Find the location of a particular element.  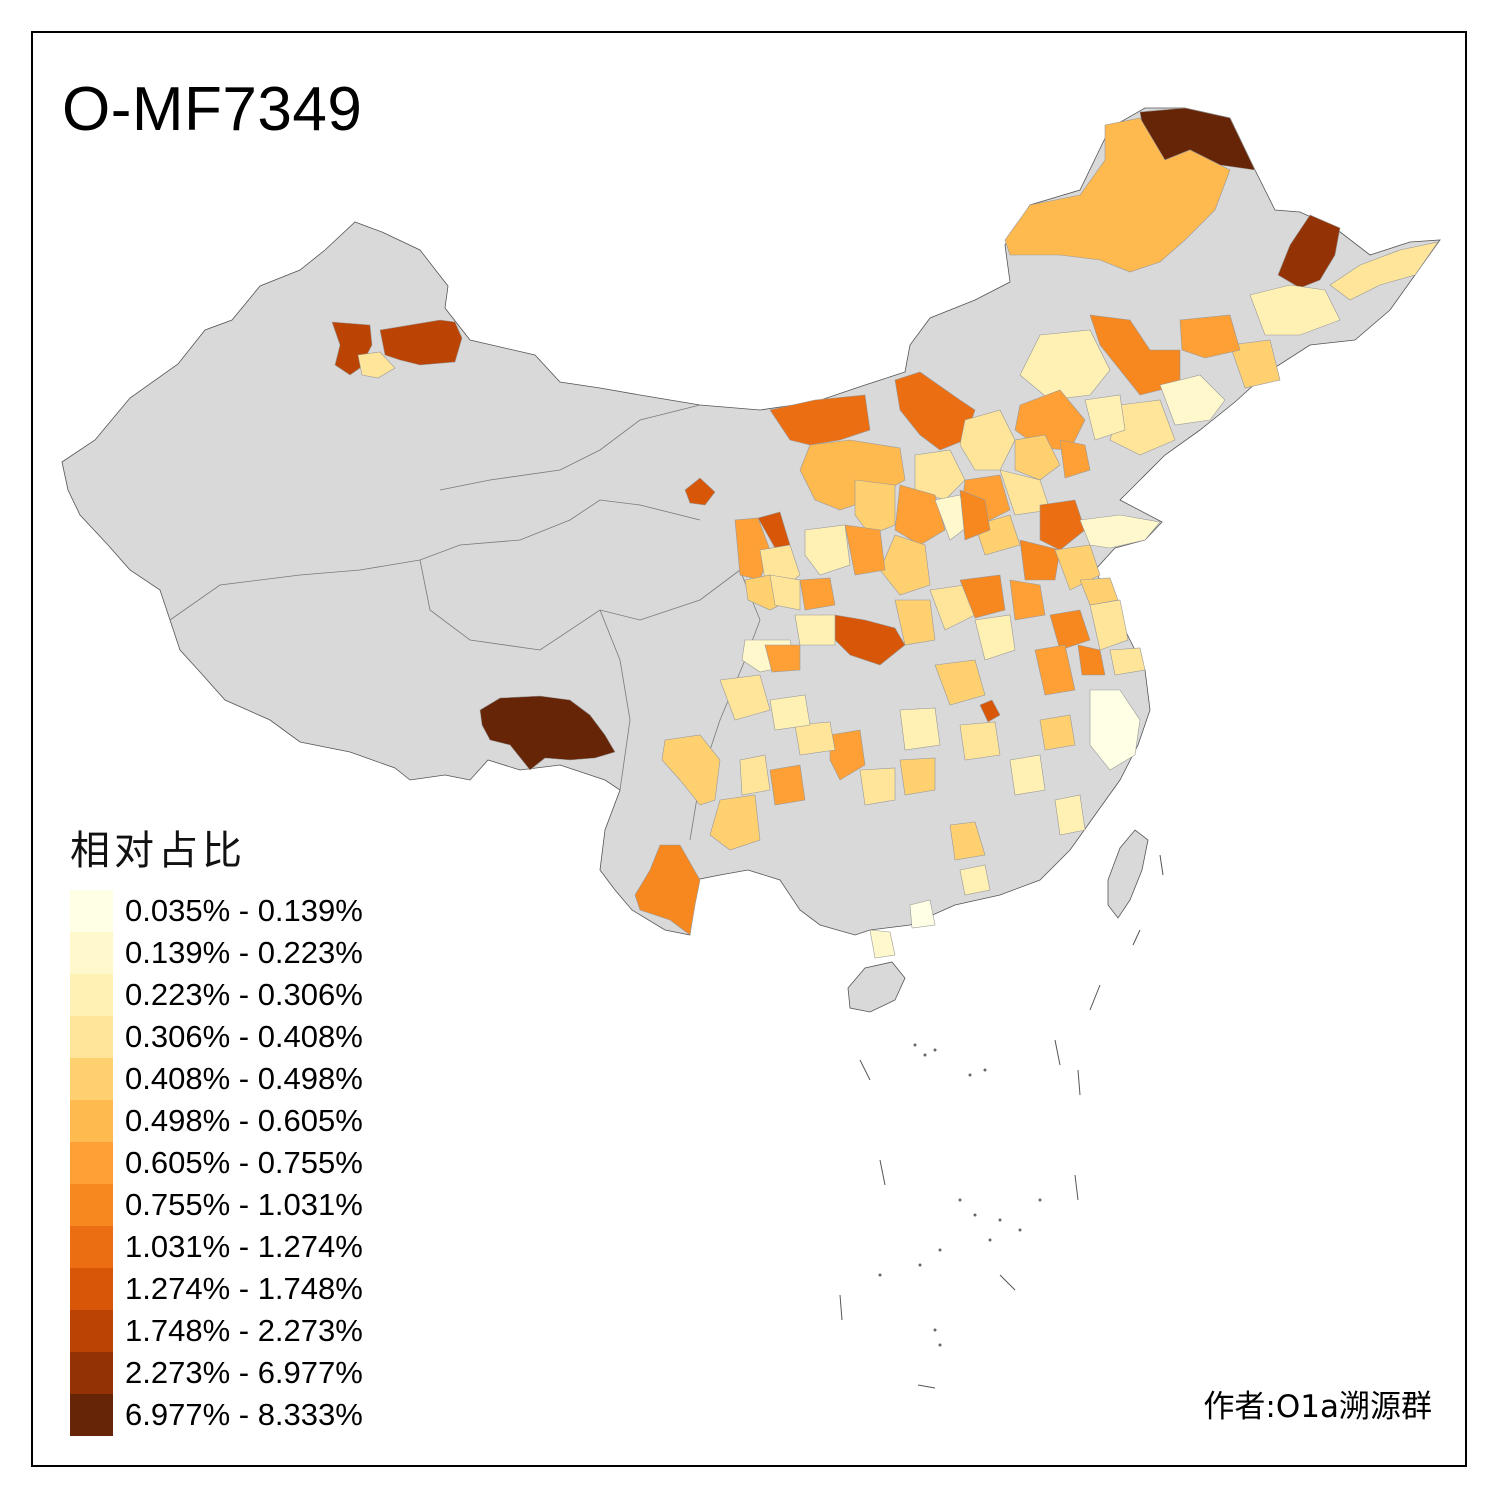

region-yanan is located at coordinates (865, 550).